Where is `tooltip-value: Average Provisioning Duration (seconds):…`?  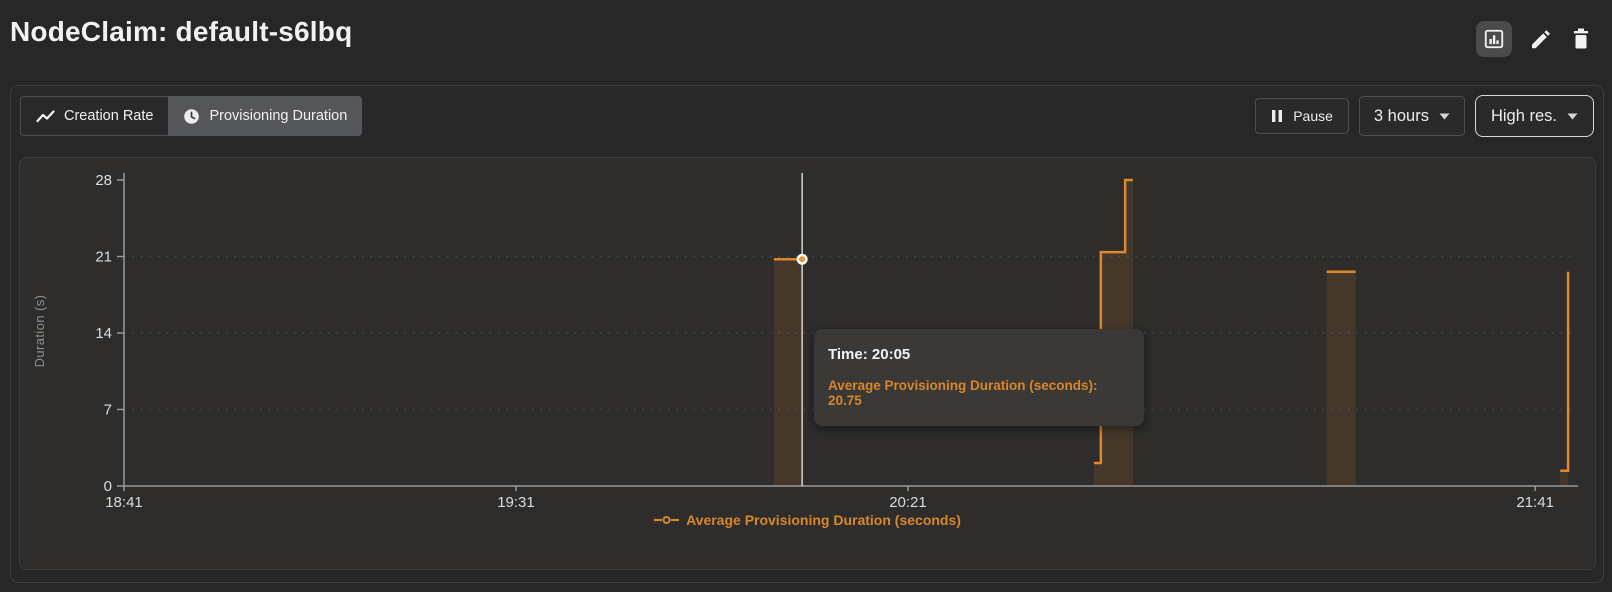 tooltip-value: Average Provisioning Duration (seconds):… is located at coordinates (963, 393).